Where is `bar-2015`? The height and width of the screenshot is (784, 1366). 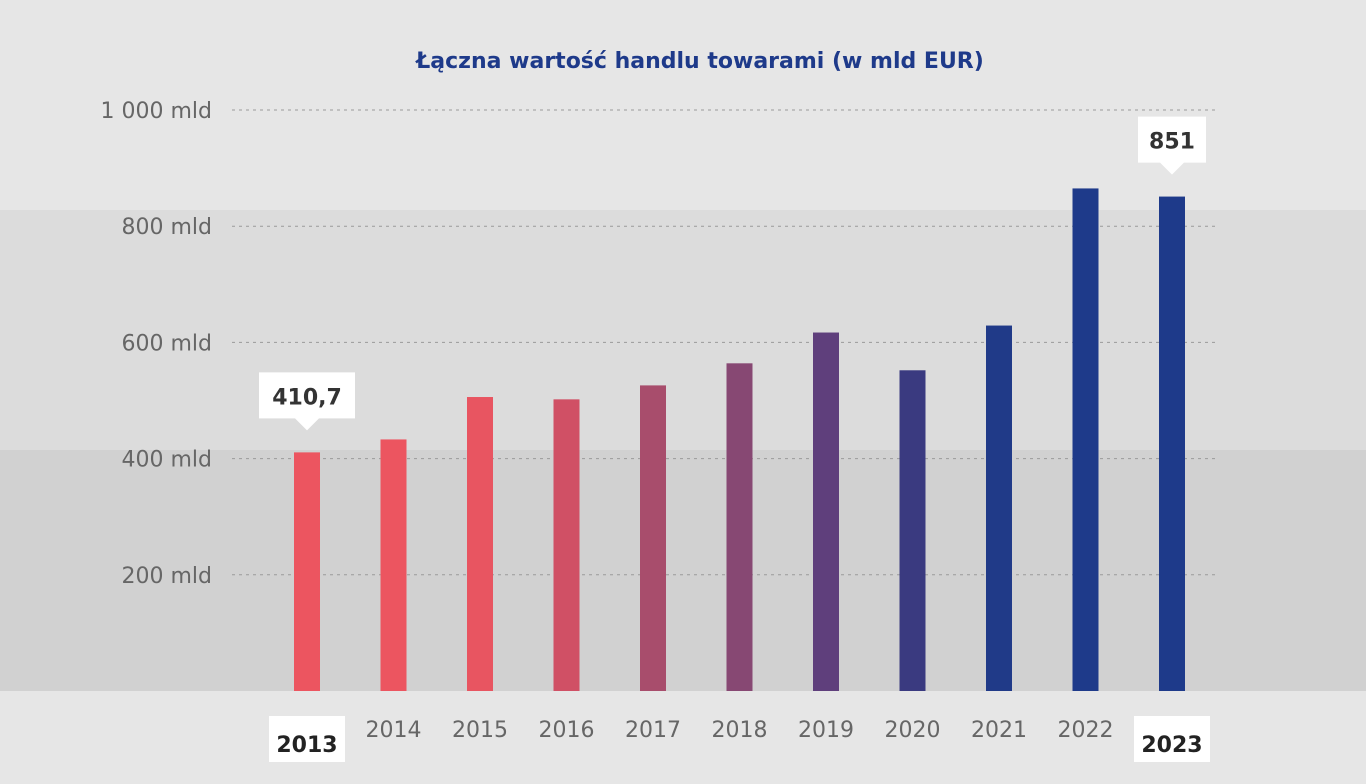 bar-2015 is located at coordinates (480, 544).